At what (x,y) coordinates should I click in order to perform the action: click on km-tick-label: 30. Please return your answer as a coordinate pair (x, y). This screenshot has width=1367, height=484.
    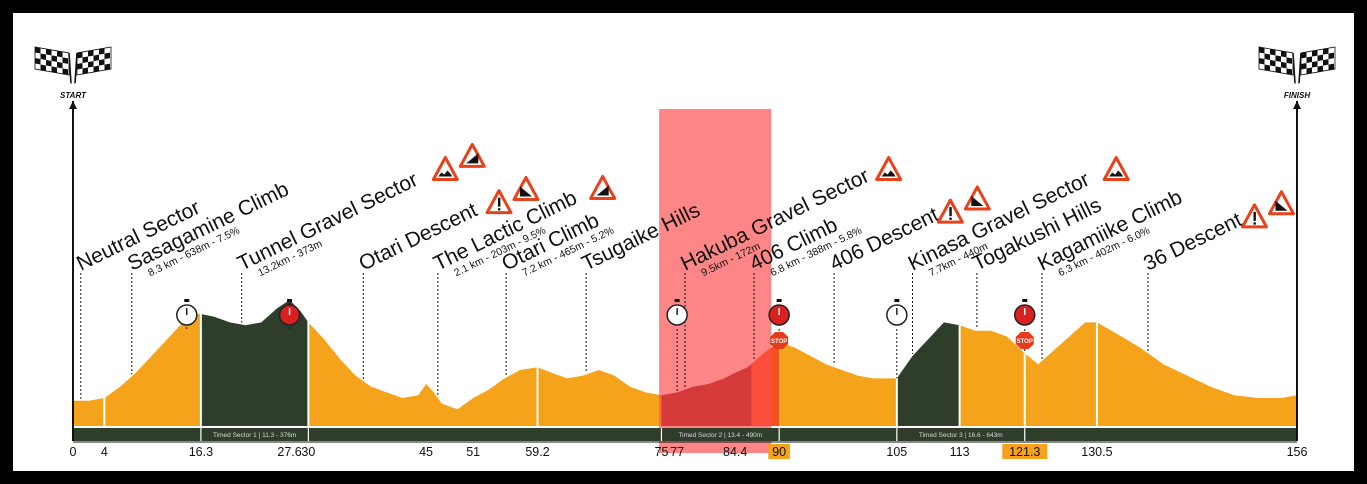
    Looking at the image, I should click on (308, 452).